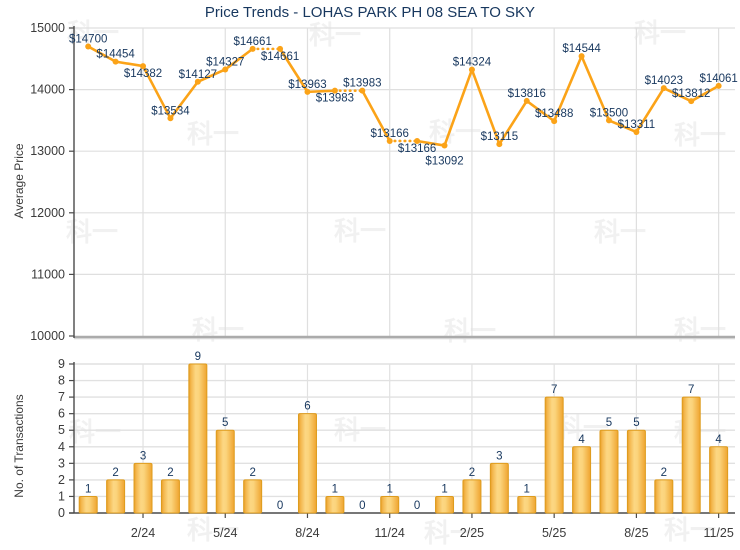 This screenshot has width=740, height=550. I want to click on transactions-y-tick-label: 3, so click(61, 463).